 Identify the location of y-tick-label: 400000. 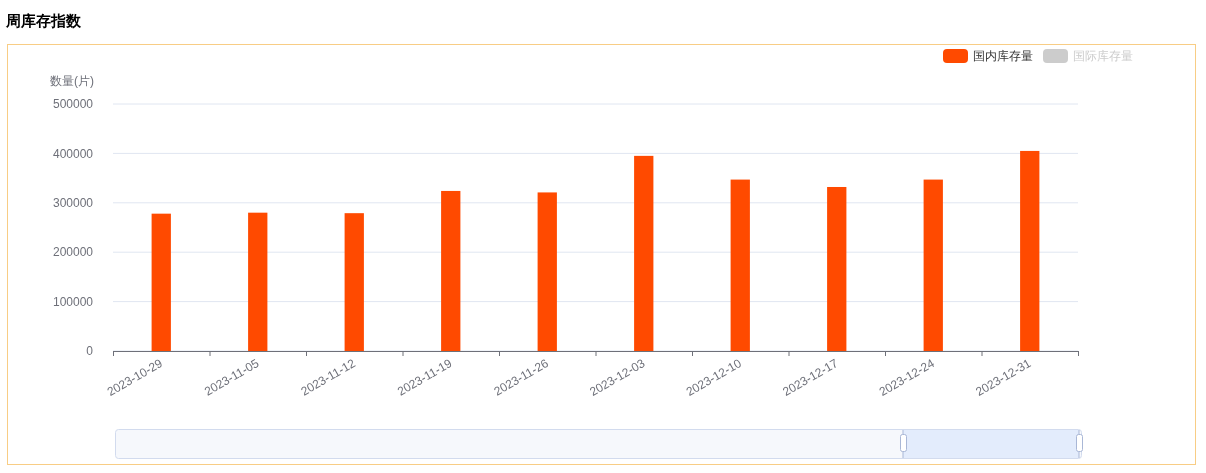
(73, 153).